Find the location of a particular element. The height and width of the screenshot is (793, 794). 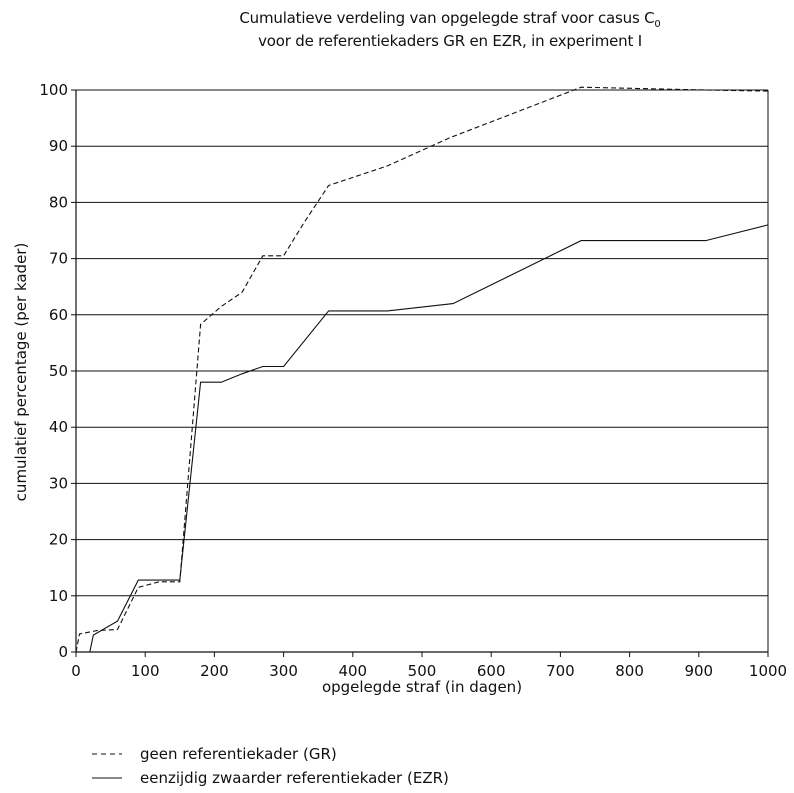

x-tick-label: 900 is located at coordinates (698, 671).